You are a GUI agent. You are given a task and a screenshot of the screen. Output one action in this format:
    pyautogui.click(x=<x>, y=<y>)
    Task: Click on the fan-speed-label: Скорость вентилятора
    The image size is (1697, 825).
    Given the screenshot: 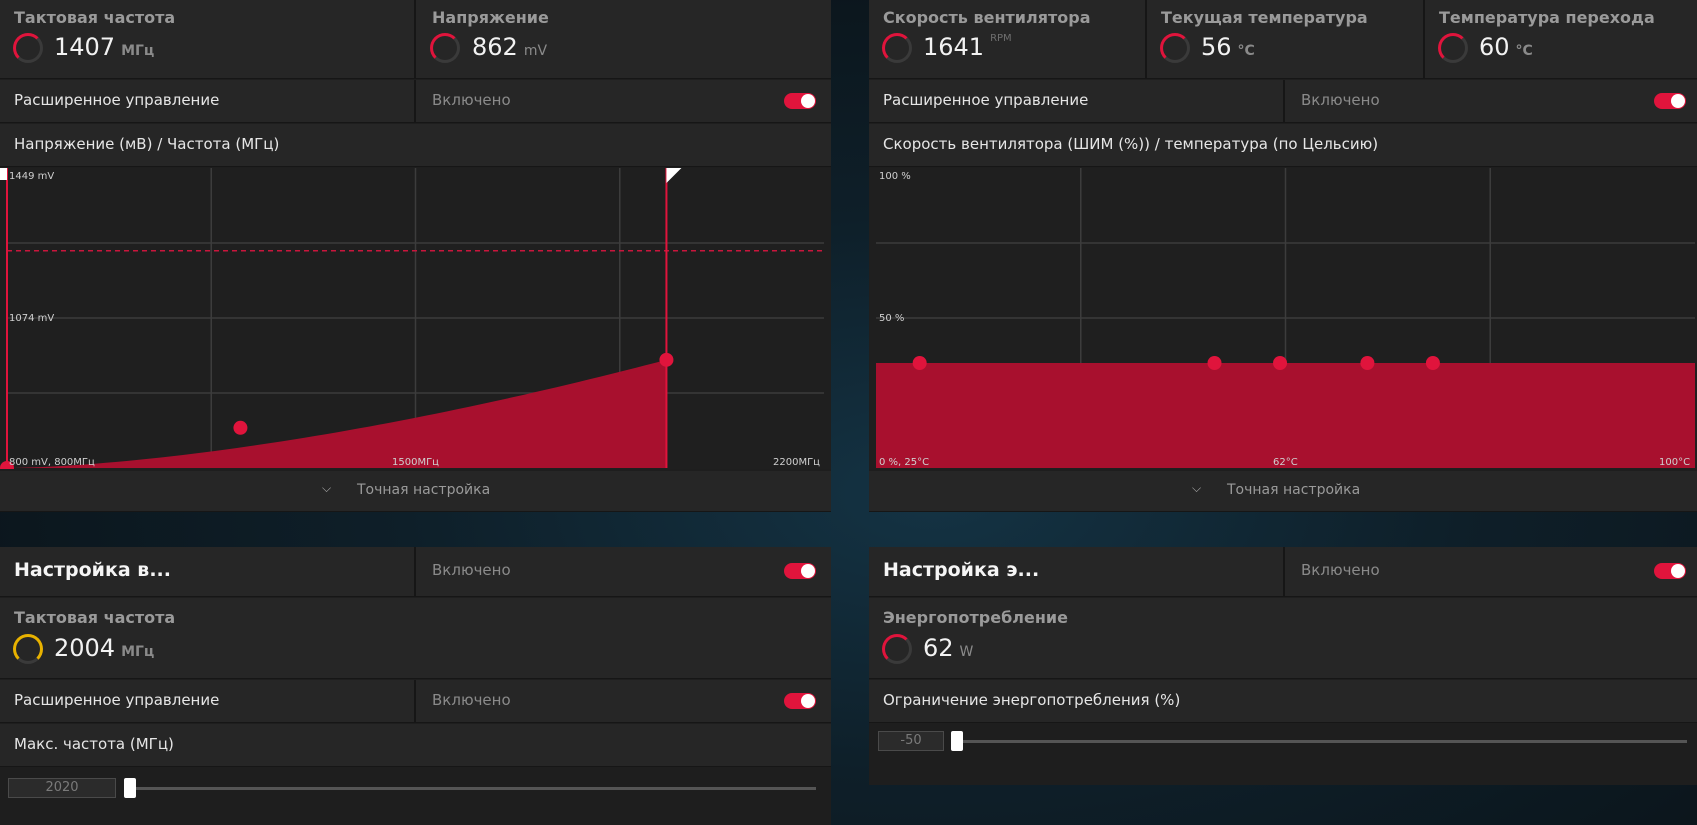 What is the action you would take?
    pyautogui.click(x=987, y=17)
    